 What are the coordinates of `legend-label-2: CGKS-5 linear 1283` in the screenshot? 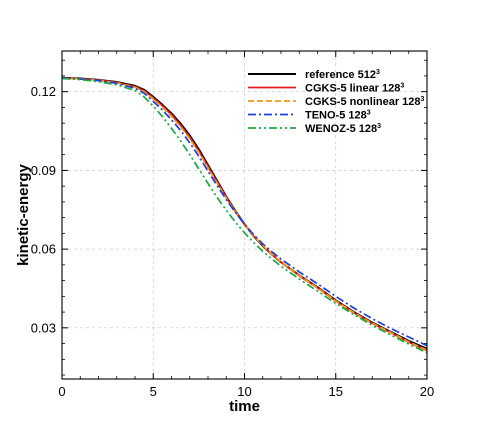 It's located at (354, 89).